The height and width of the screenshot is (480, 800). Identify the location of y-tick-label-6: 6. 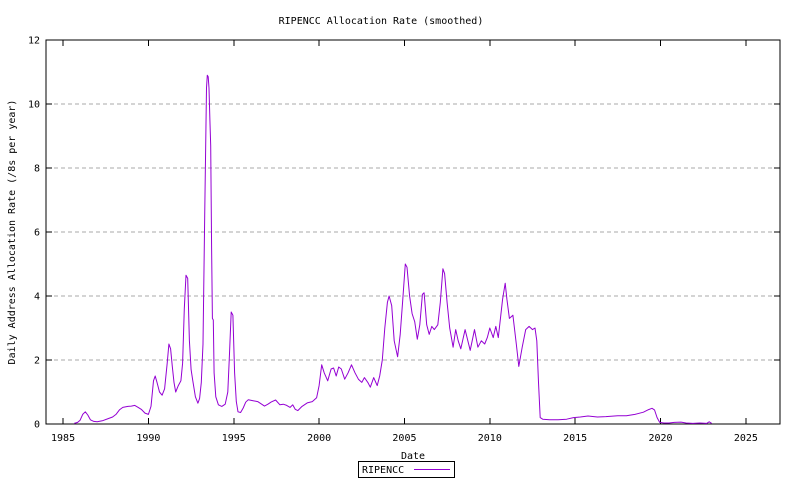
(37, 233).